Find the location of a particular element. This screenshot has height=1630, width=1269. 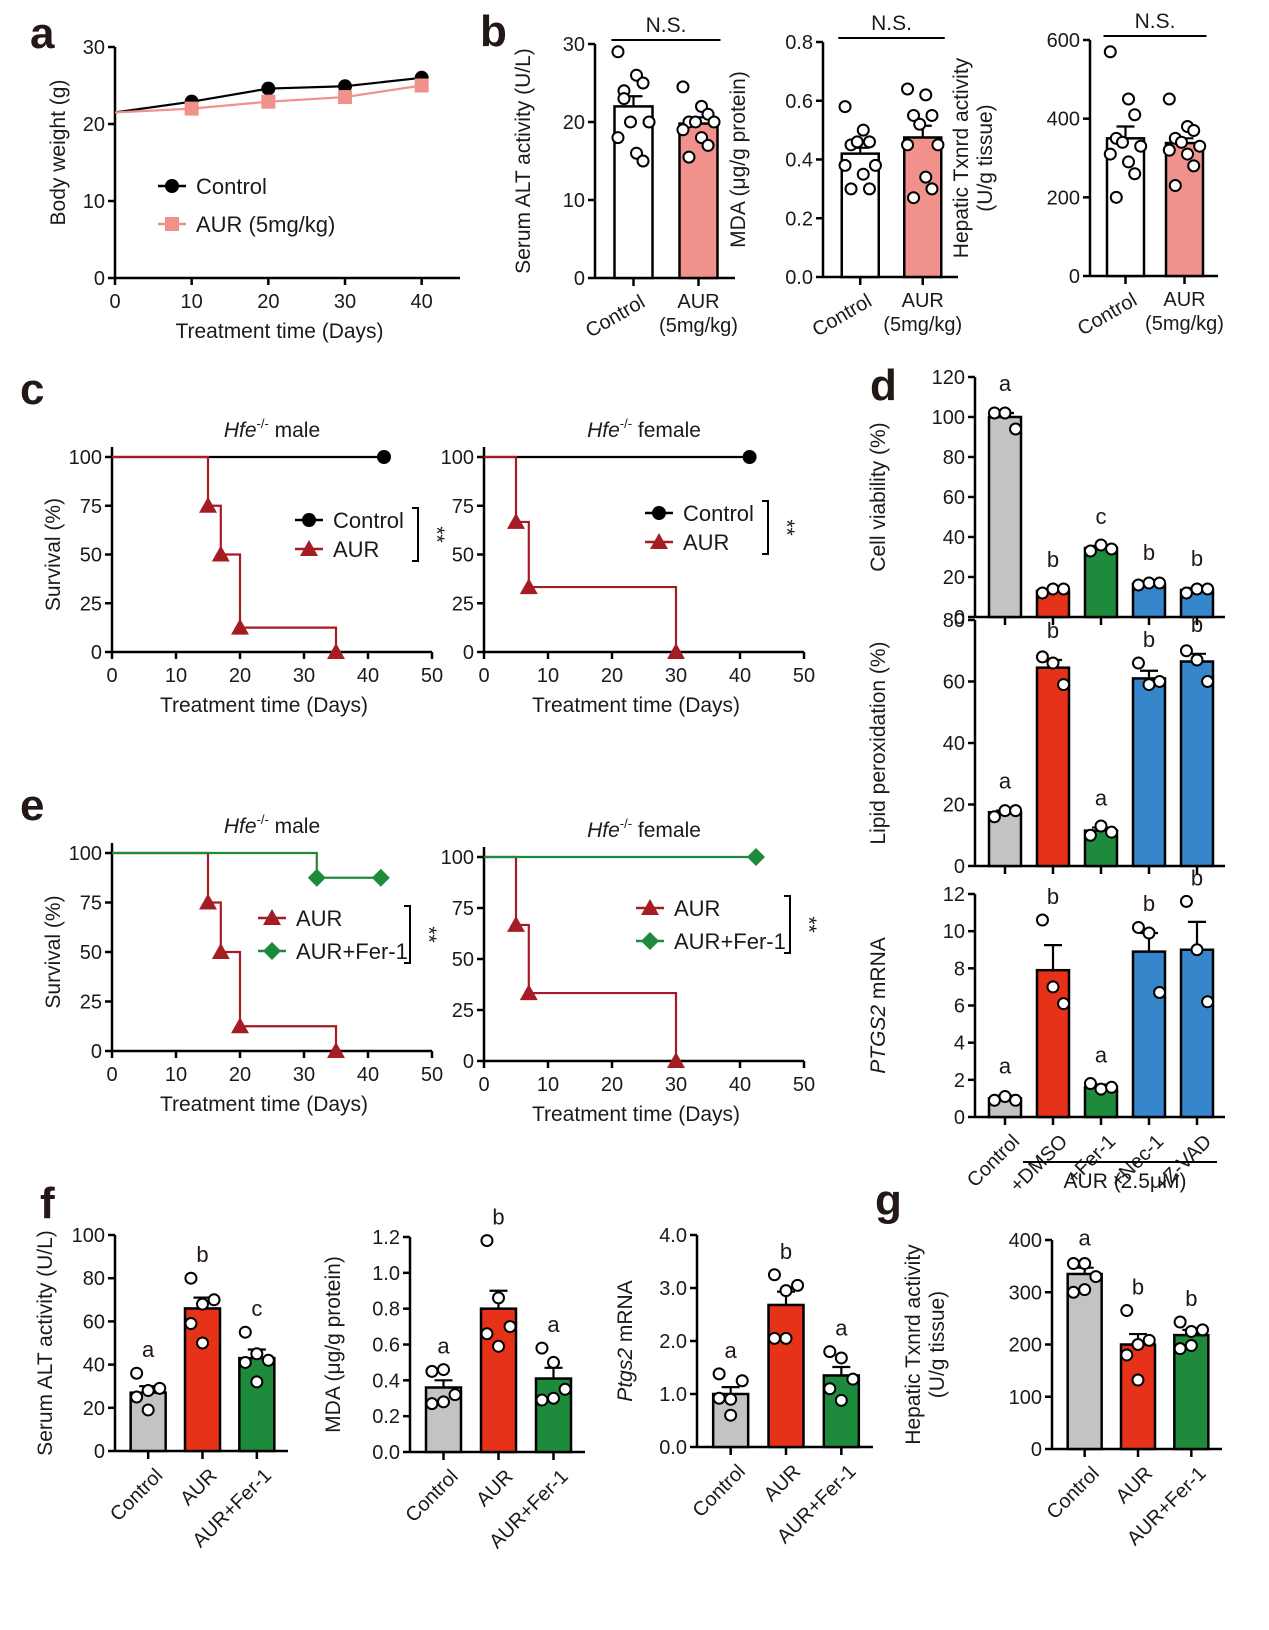

legend-label: AUR is located at coordinates (697, 908).